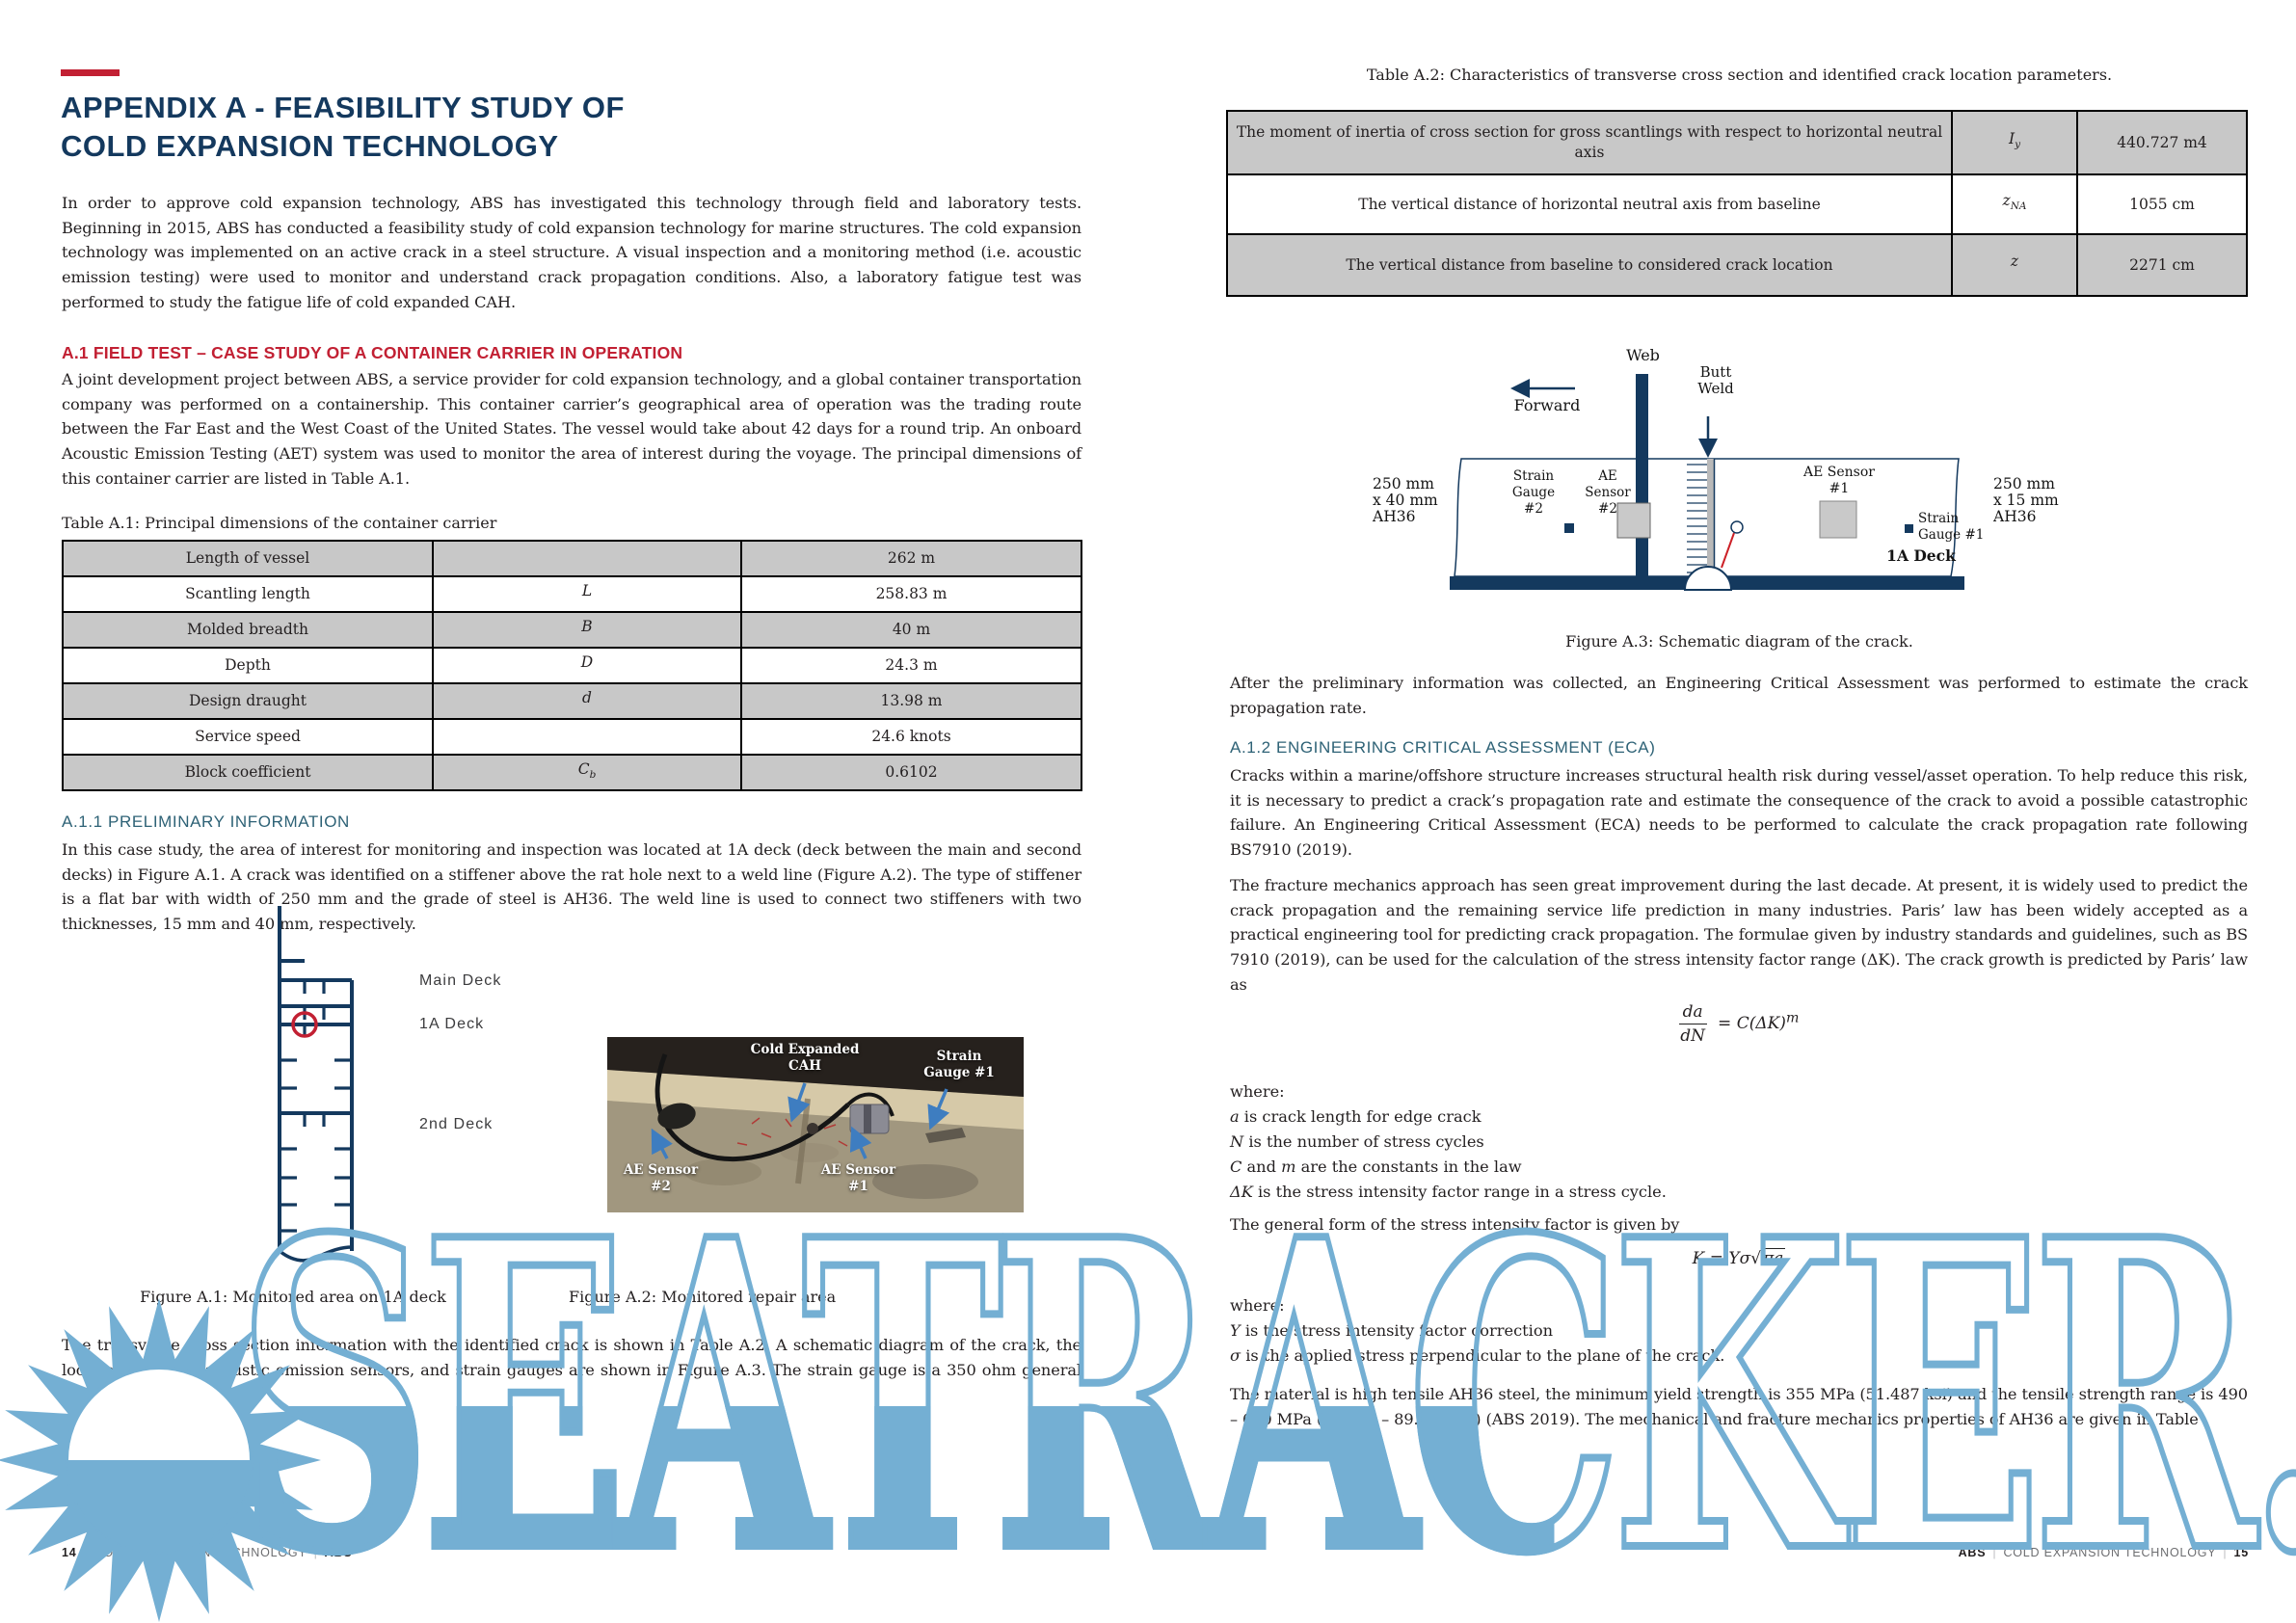 The height and width of the screenshot is (1623, 2296). Describe the element at coordinates (248, 701) in the screenshot. I see `table-cell: Design draught` at that location.